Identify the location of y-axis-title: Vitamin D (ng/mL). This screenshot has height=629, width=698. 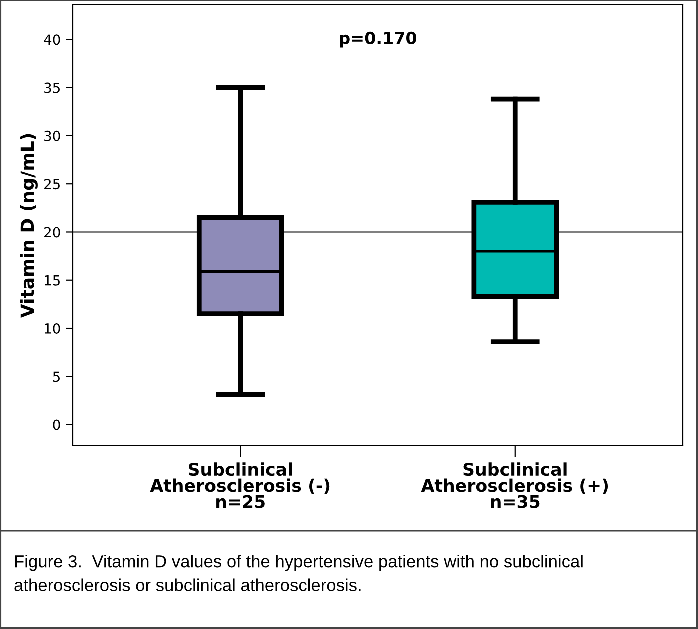
(29, 226).